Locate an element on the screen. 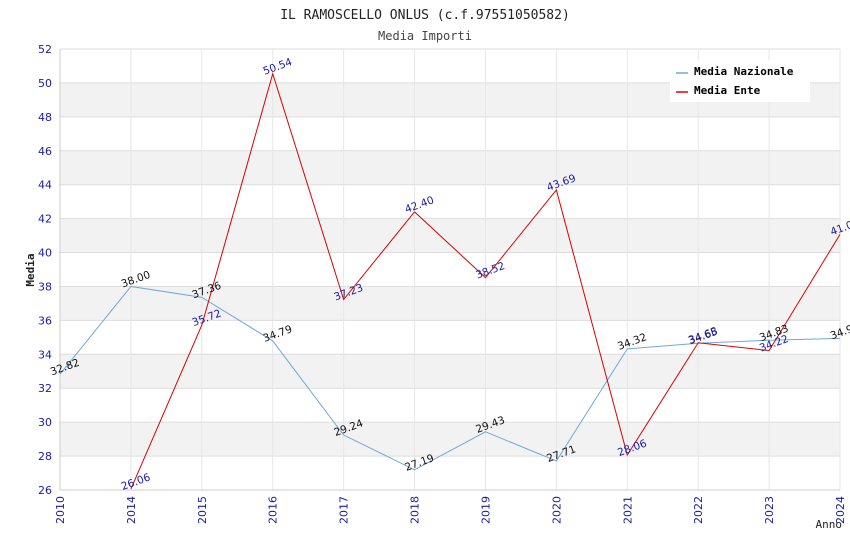 The image size is (850, 550). legend-box is located at coordinates (740, 81).